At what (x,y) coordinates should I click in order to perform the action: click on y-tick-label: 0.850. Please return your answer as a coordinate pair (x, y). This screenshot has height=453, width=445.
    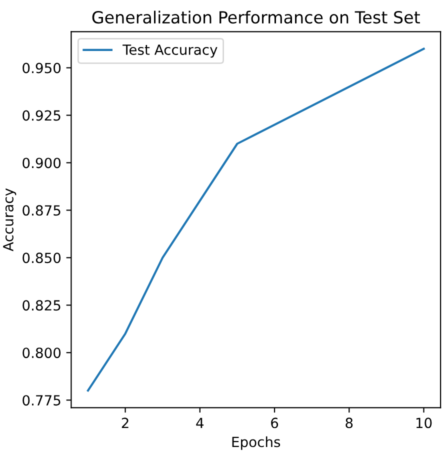
    Looking at the image, I should click on (41, 258).